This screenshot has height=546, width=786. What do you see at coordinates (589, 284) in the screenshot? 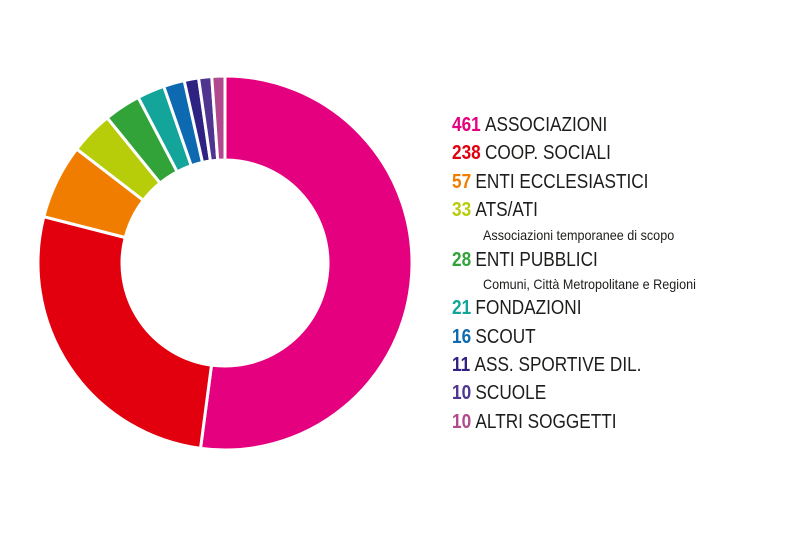
I see `legend-subtitle-enti-pubblici: Comuni, Città Metropolitane e Regioni` at bounding box center [589, 284].